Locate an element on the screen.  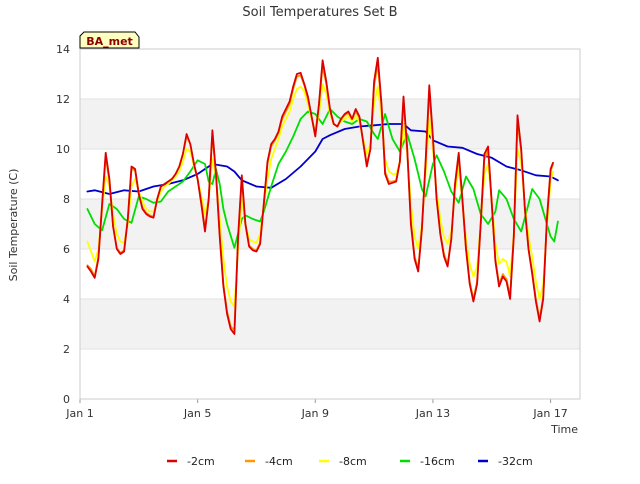
x-axis-ticks: Jan 1 Jan 5 Jan 9 Jan 13 Jan 17 is located at coordinates (316, 409).